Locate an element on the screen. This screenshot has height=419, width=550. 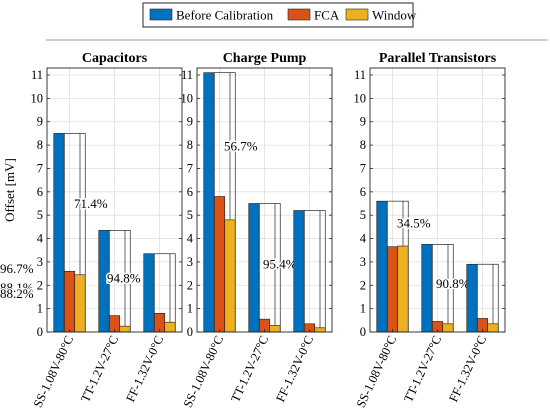
reduction-label: 34.5% is located at coordinates (414, 223).